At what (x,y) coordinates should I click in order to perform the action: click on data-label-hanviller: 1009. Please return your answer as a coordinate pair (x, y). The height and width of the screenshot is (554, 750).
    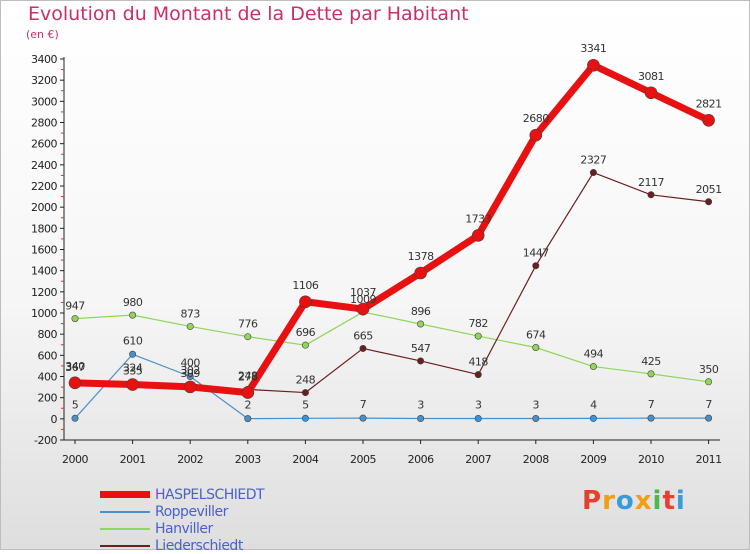
    Looking at the image, I should click on (363, 299).